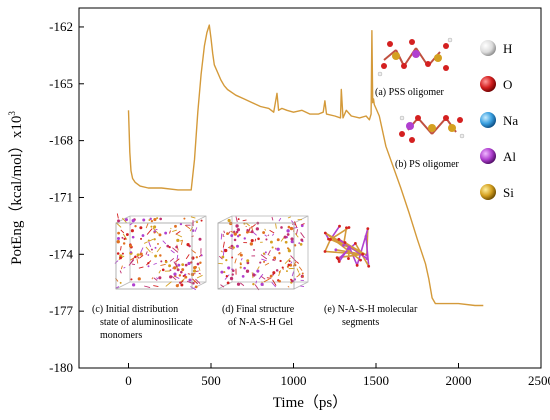  What do you see at coordinates (432, 129) in the screenshot?
I see `ps-oligomer-molecule-image` at bounding box center [432, 129].